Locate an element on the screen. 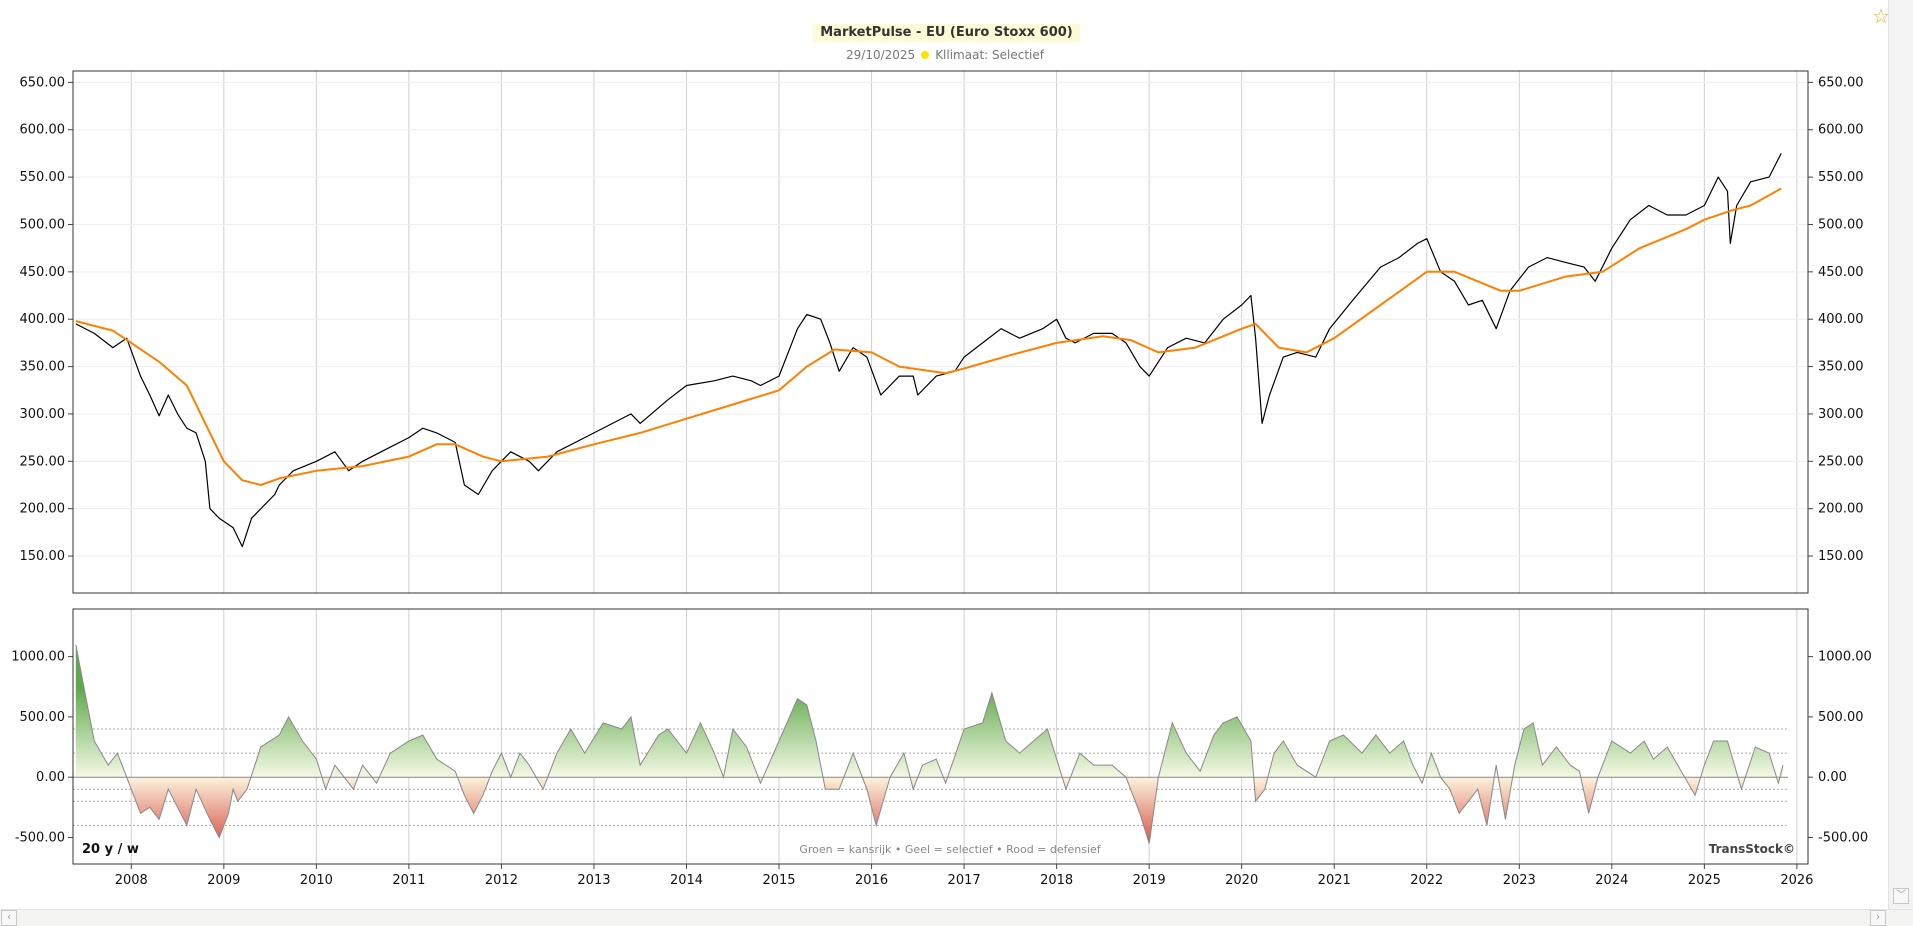  brand-label: TransStock© is located at coordinates (1752, 849).